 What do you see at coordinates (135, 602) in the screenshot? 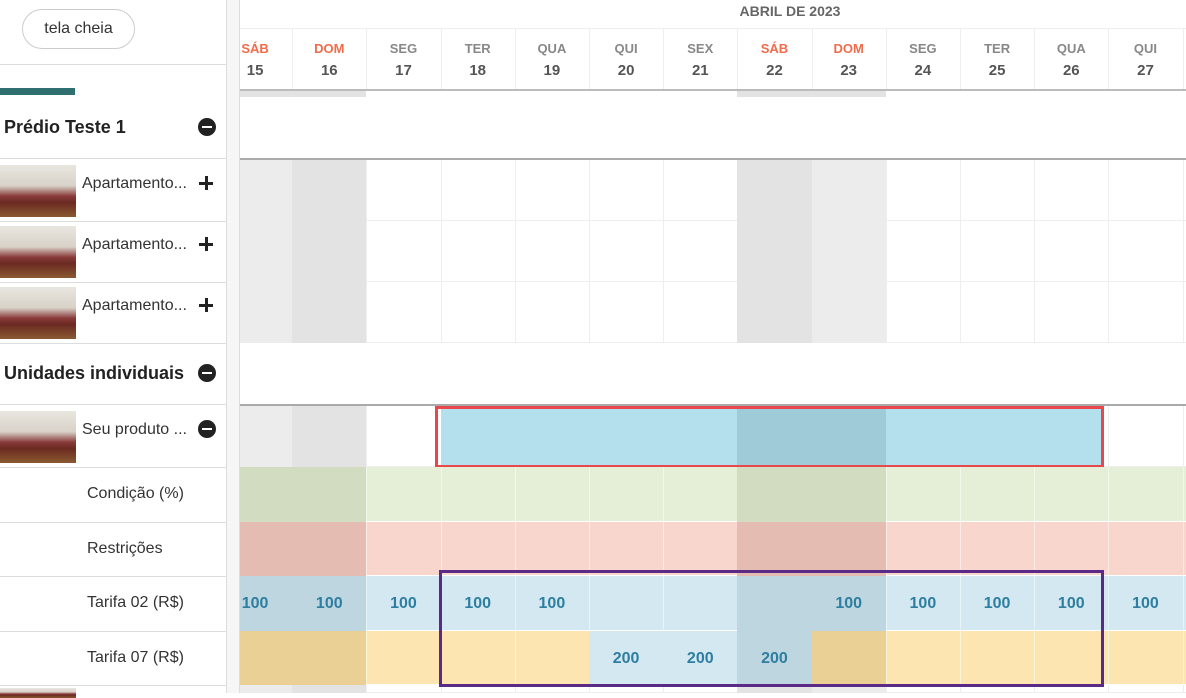
I see `row-label: Tarifa 02 (R$)` at bounding box center [135, 602].